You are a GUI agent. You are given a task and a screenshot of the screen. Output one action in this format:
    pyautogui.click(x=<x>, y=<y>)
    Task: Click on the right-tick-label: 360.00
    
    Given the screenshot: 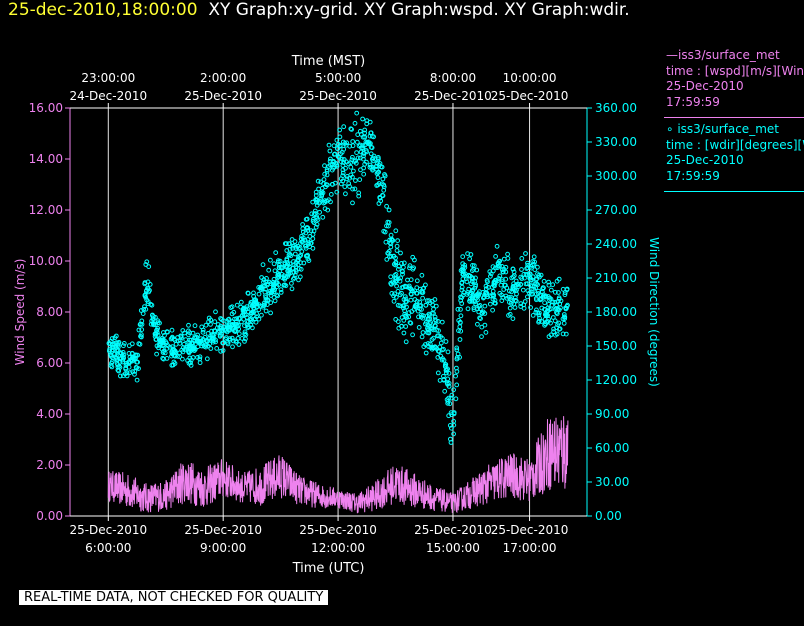 What is the action you would take?
    pyautogui.click(x=616, y=108)
    